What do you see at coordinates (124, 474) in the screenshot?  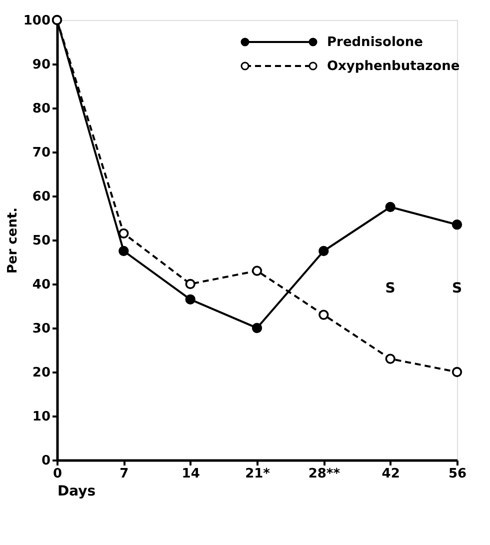 I see `x-tick-label: 7` at bounding box center [124, 474].